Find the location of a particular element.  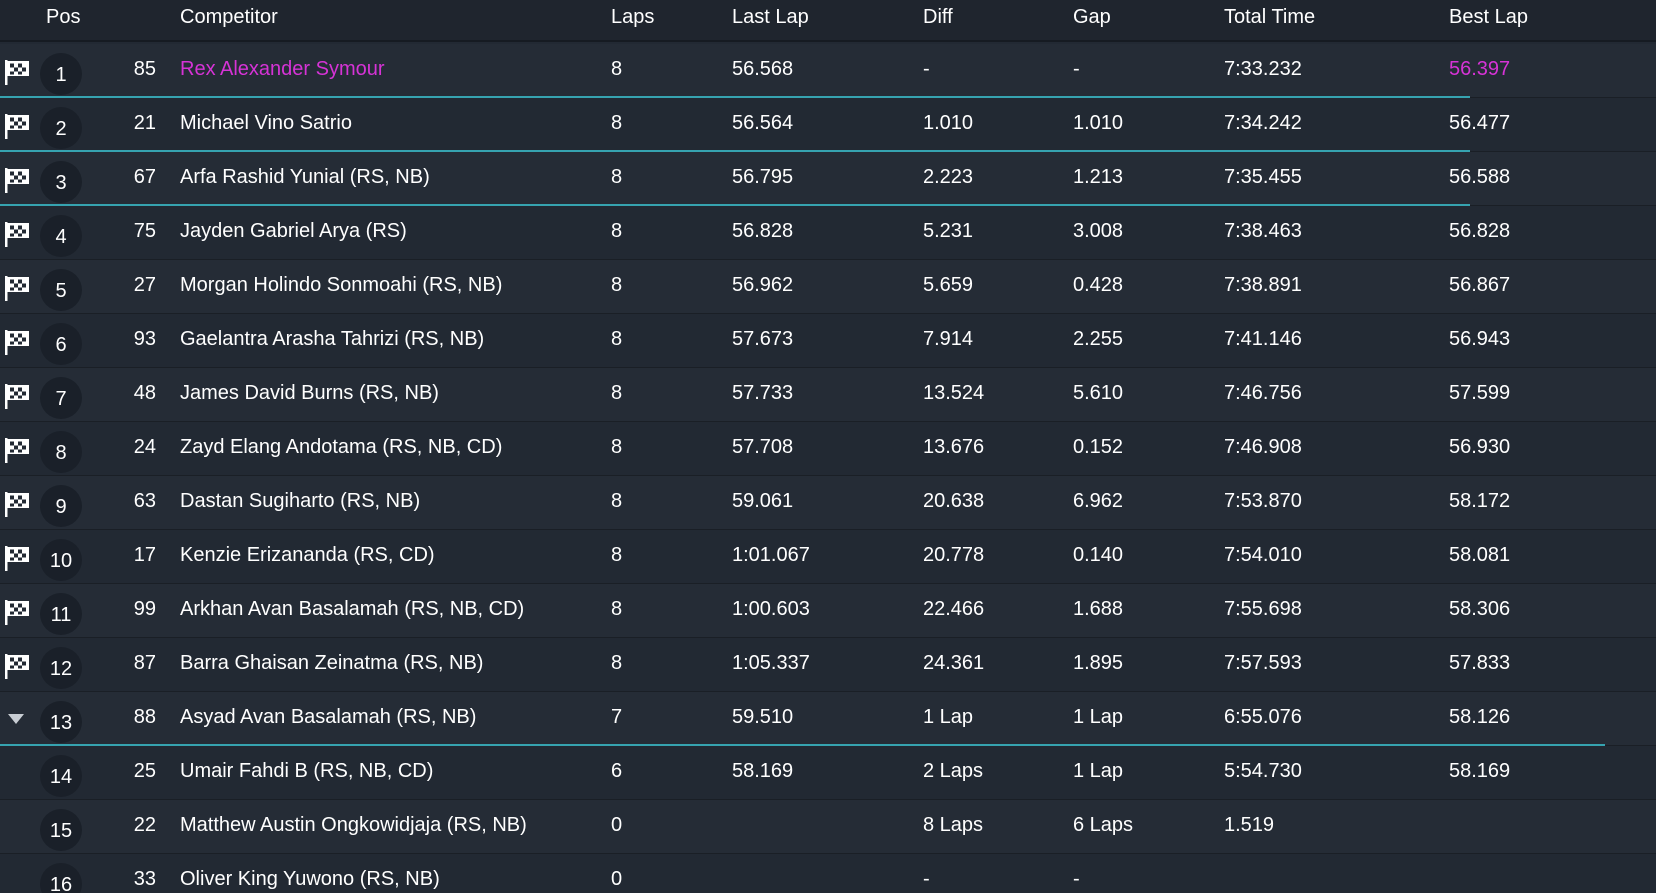

total-time-cell: 7:38.463 is located at coordinates (1263, 231).